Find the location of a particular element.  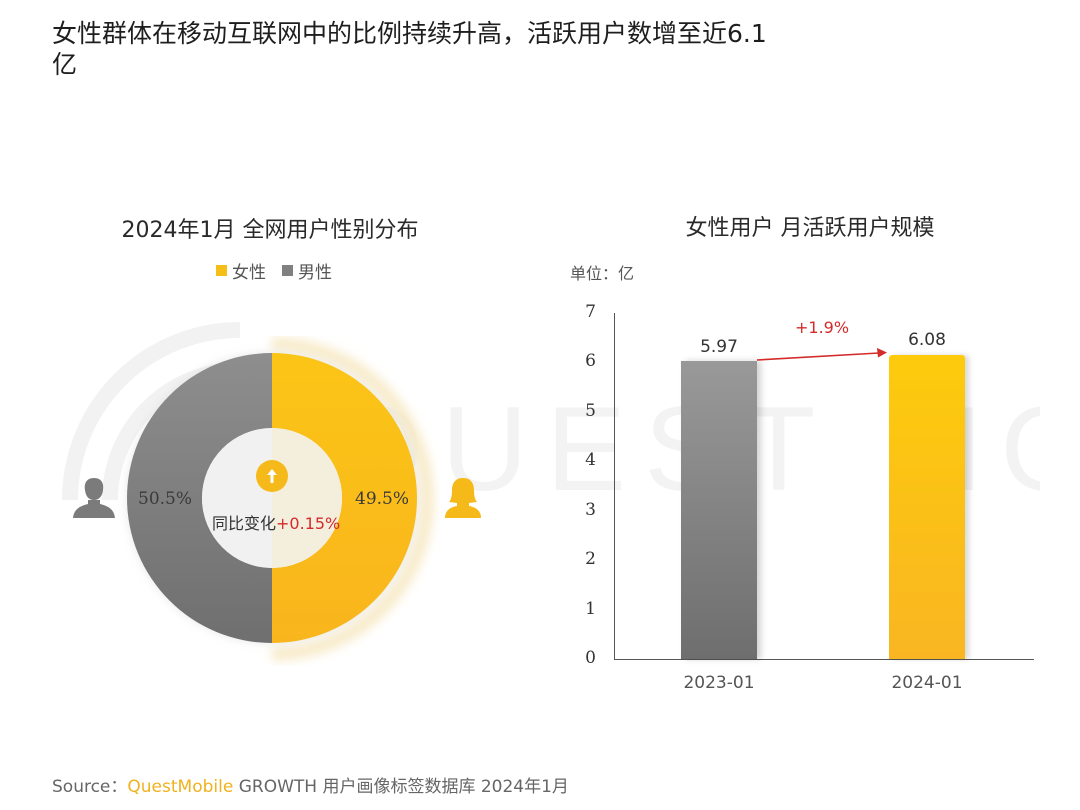

y-tick-1: 1 is located at coordinates (590, 609).